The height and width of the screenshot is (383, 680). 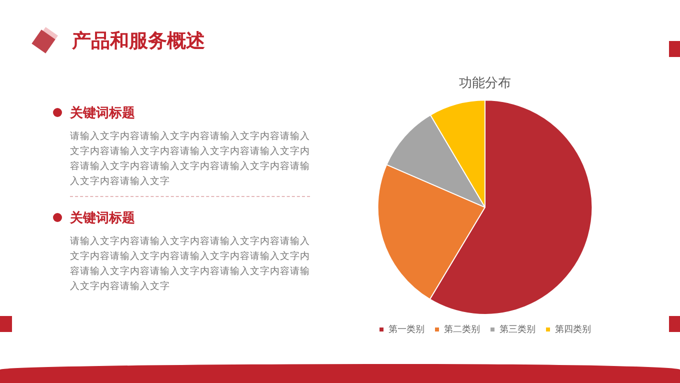 What do you see at coordinates (462, 329) in the screenshot?
I see `legend-label: 第二类别` at bounding box center [462, 329].